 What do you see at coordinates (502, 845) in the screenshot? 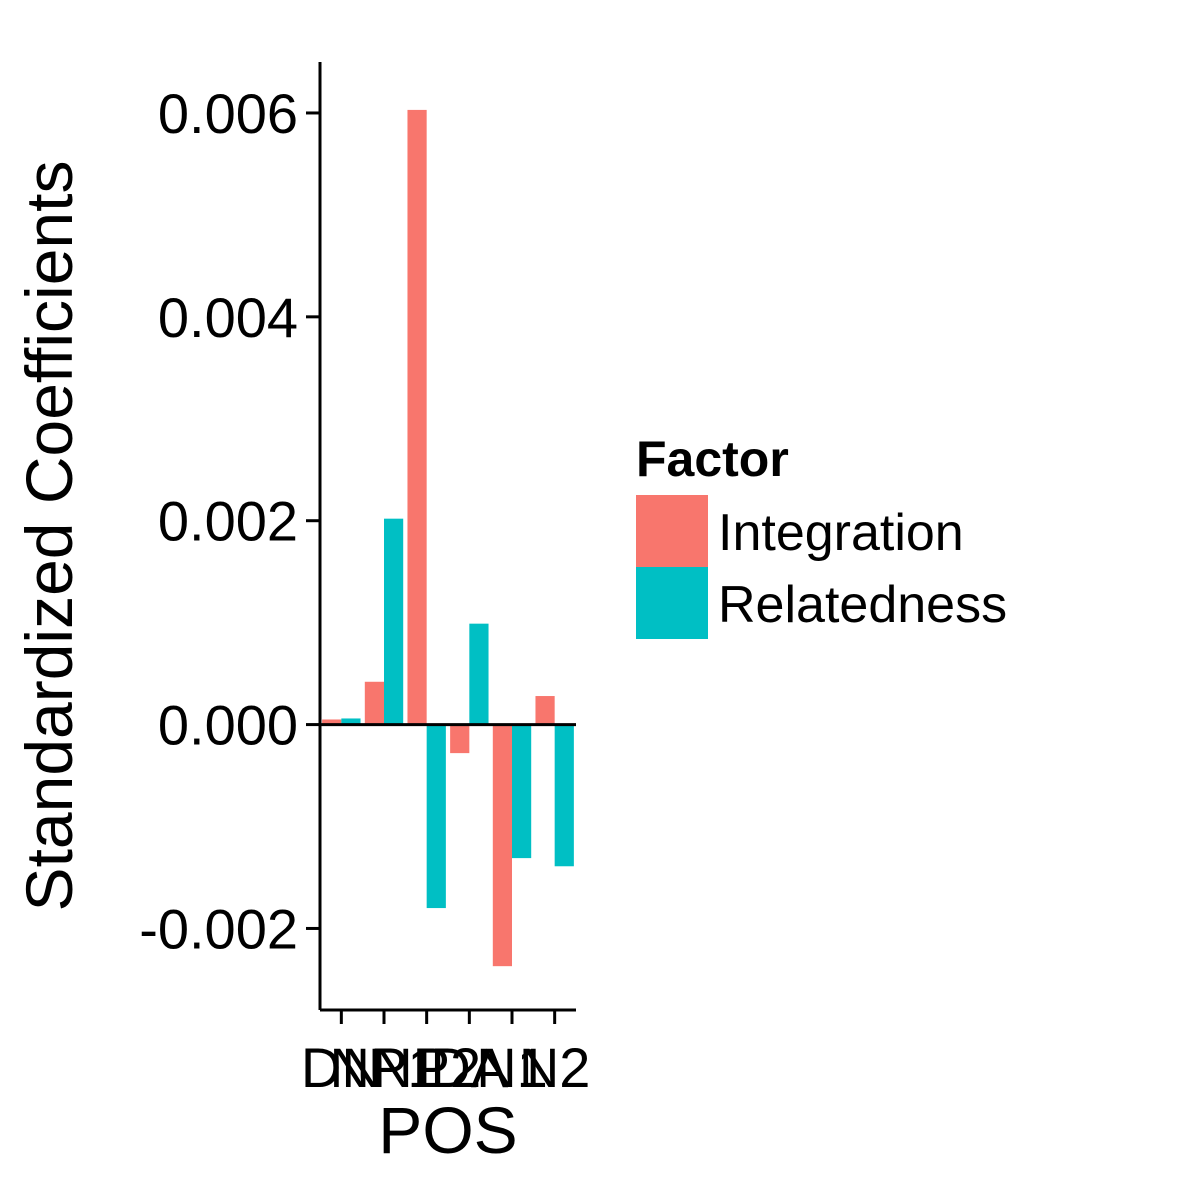
I see `bar-integration-n1` at bounding box center [502, 845].